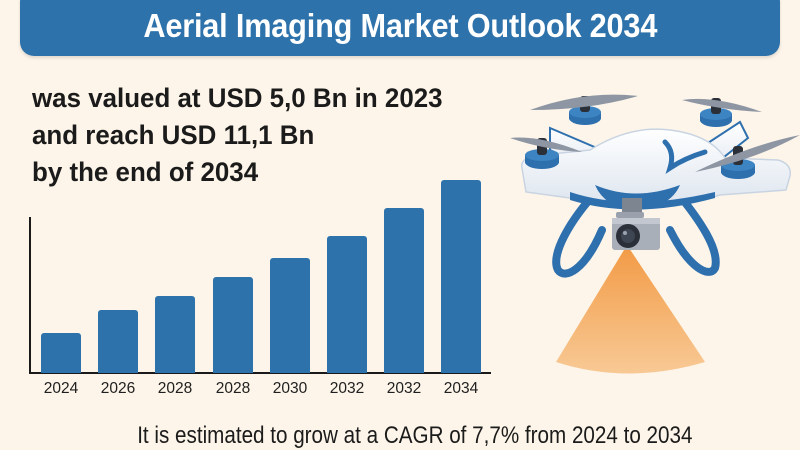 This screenshot has width=800, height=450. Describe the element at coordinates (173, 135) in the screenshot. I see `summary-line-forecast: and reach USD 11,1 Bn` at that location.